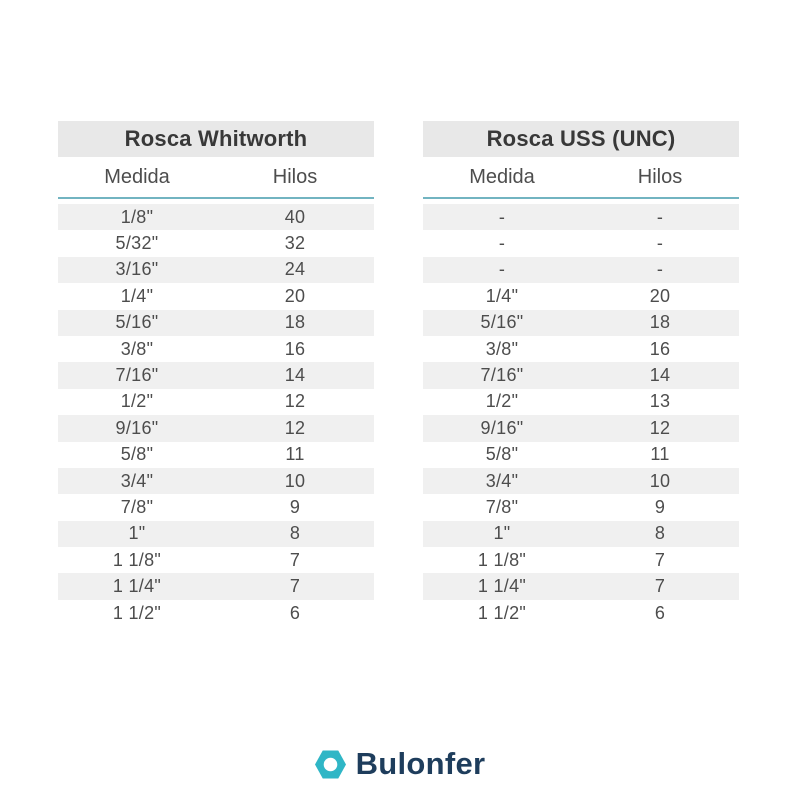 The height and width of the screenshot is (800, 800). I want to click on medida-cell: 1 1/4", so click(502, 586).